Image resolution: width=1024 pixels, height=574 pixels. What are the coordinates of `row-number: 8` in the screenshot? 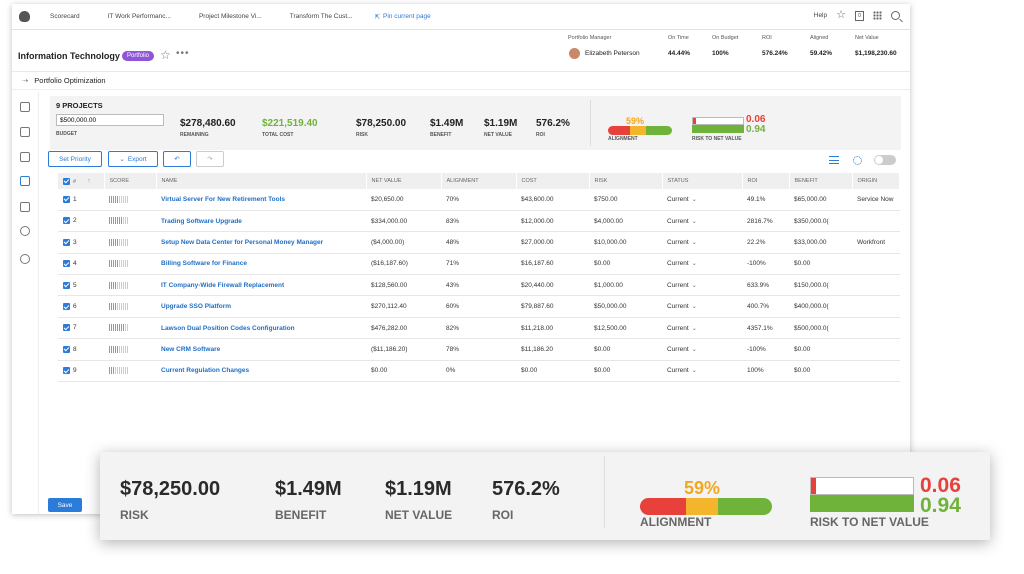 It's located at (81, 349).